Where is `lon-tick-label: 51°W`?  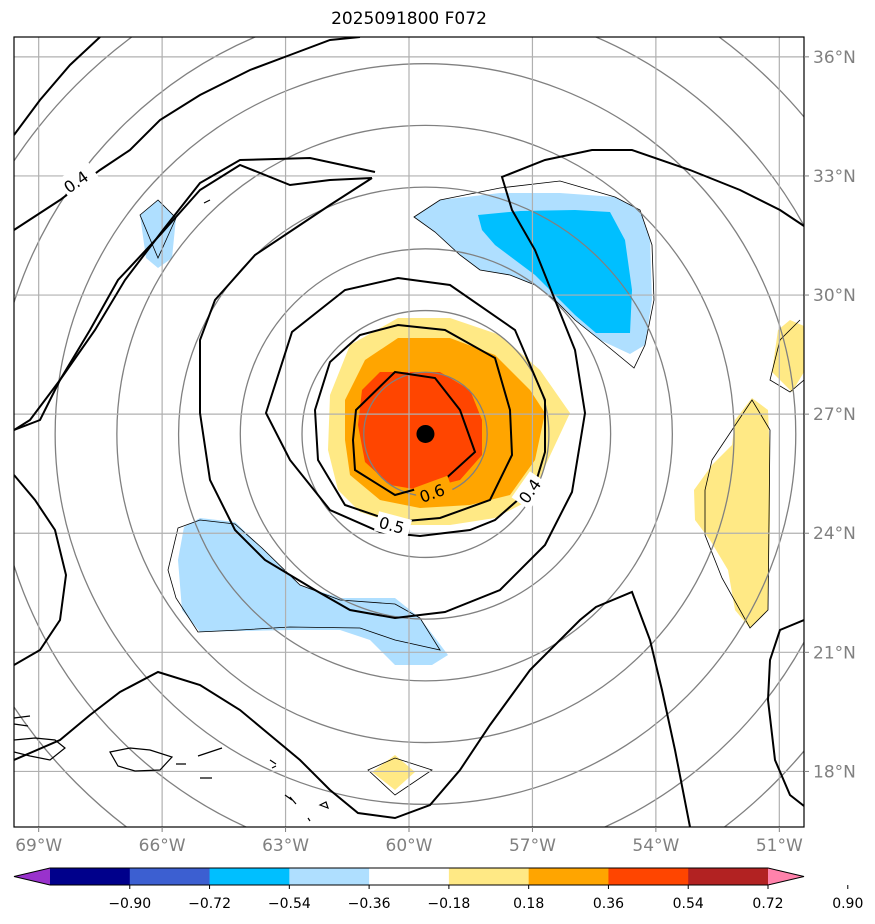
lon-tick-label: 51°W is located at coordinates (779, 846).